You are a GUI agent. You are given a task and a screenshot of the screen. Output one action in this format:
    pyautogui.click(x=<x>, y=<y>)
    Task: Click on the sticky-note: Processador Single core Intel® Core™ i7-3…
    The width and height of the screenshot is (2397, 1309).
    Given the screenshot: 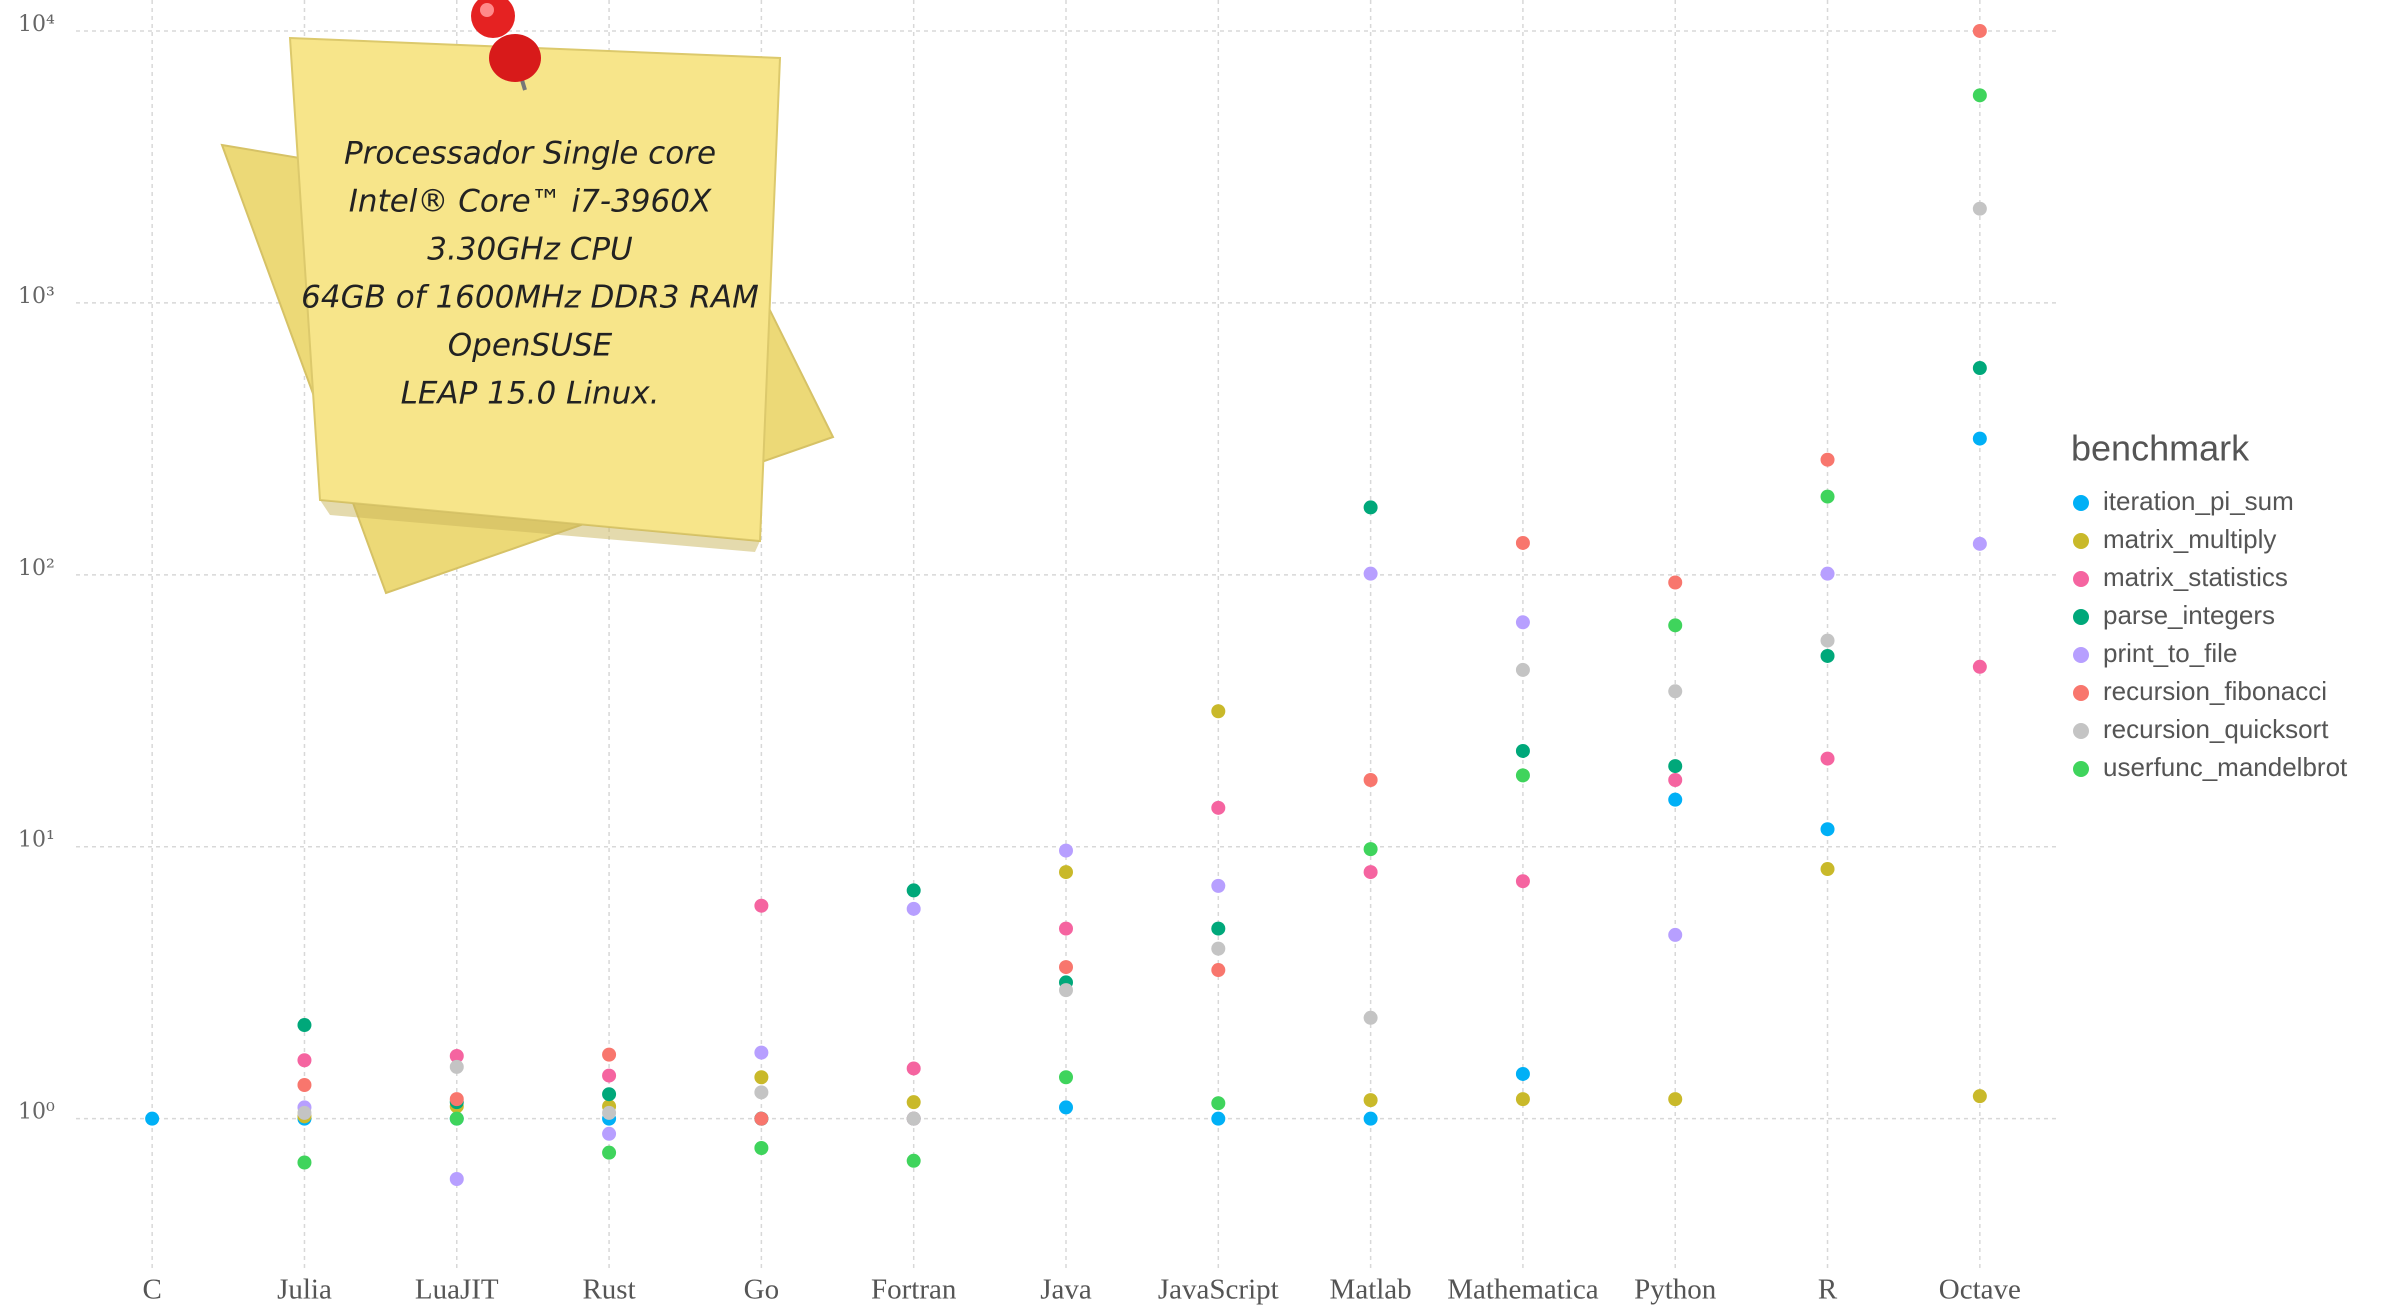 What is the action you would take?
    pyautogui.click(x=527, y=297)
    